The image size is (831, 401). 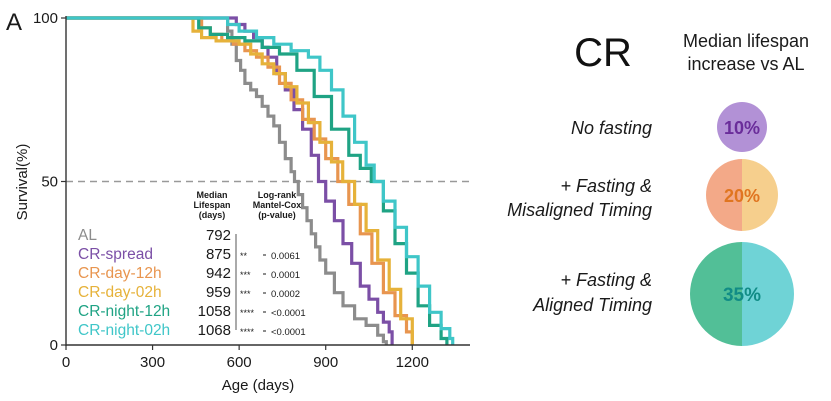 What do you see at coordinates (288, 313) in the screenshot?
I see `legend-pvalue-cr-night-12h: <0.0001` at bounding box center [288, 313].